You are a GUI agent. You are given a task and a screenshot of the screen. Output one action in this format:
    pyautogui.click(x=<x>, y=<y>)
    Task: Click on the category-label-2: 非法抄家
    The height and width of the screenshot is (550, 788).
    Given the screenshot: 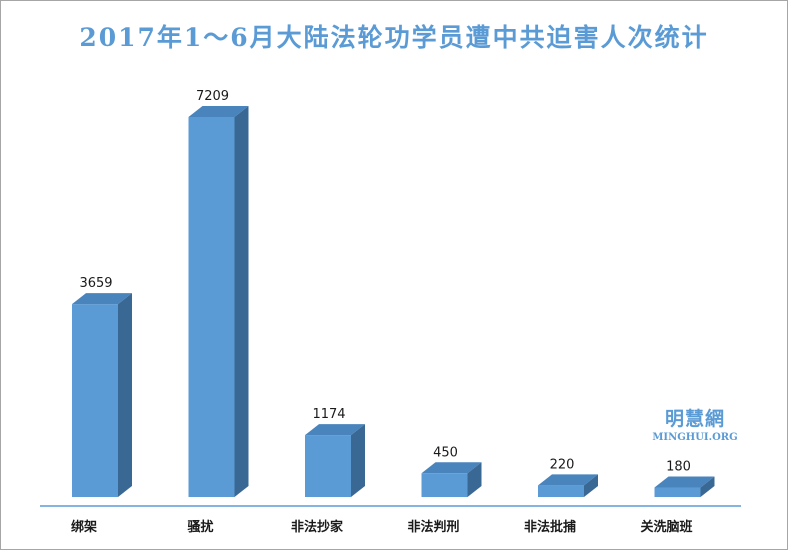 What is the action you would take?
    pyautogui.click(x=317, y=527)
    